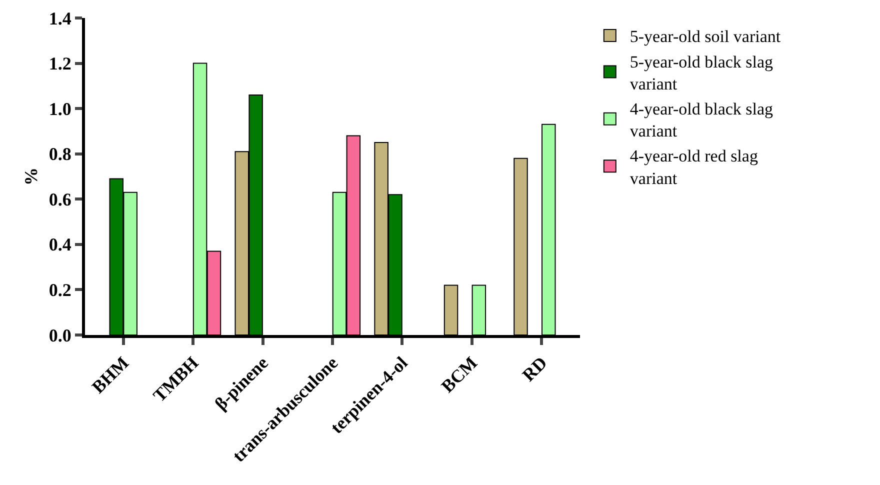 Image resolution: width=880 pixels, height=485 pixels. I want to click on x-tick-label: RD, so click(534, 369).